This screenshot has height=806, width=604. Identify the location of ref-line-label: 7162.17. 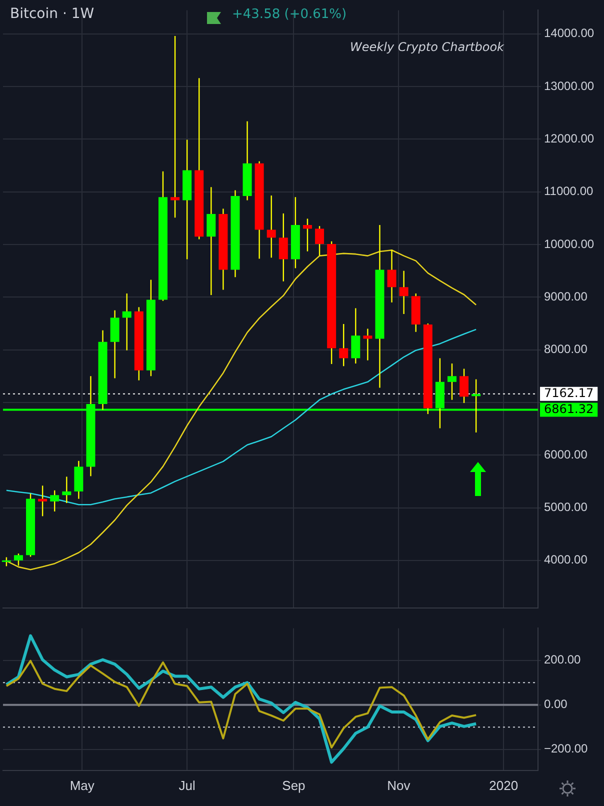
(569, 393).